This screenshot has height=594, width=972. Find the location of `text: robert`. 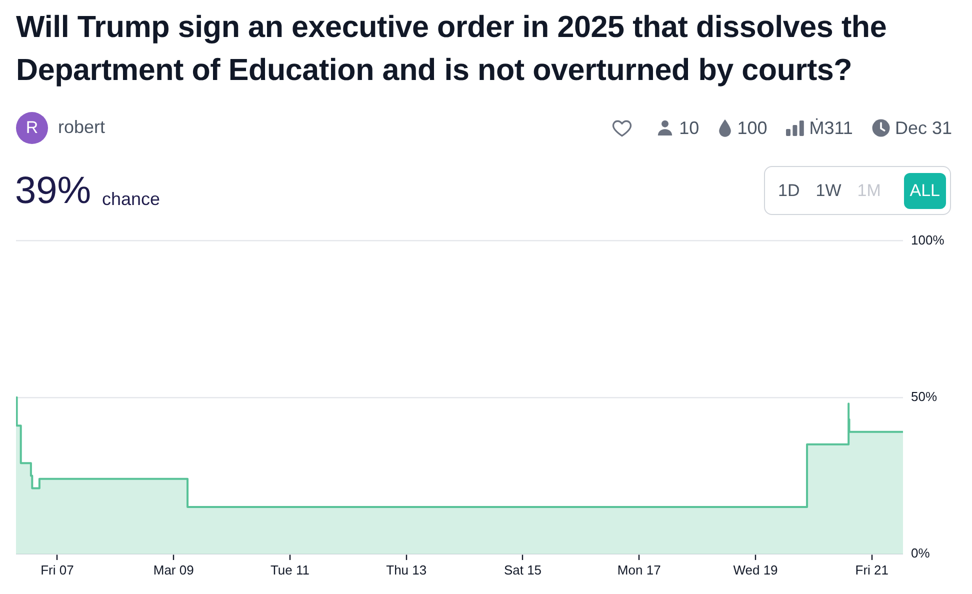

text: robert is located at coordinates (82, 127).